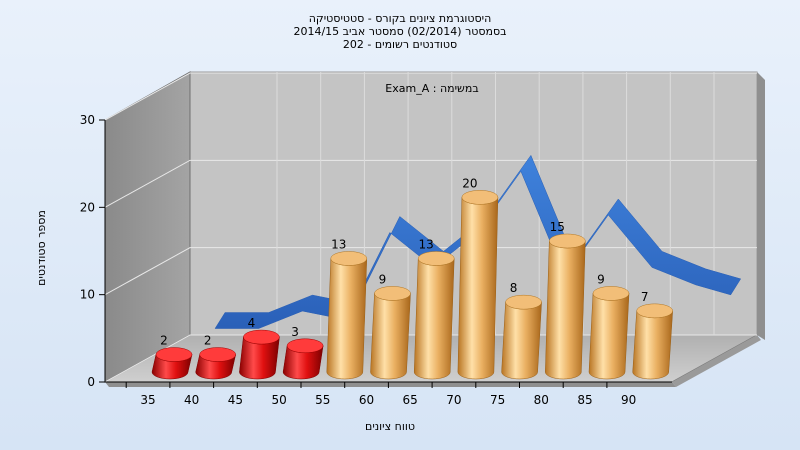 Image resolution: width=800 pixels, height=450 pixels. Describe the element at coordinates (87, 120) in the screenshot. I see `y-tick-label: 30` at that location.